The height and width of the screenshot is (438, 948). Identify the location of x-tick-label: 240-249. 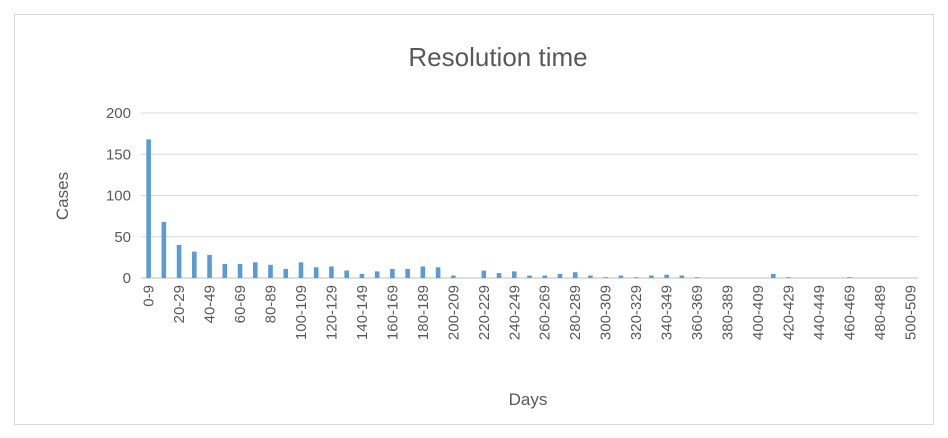
(514, 312).